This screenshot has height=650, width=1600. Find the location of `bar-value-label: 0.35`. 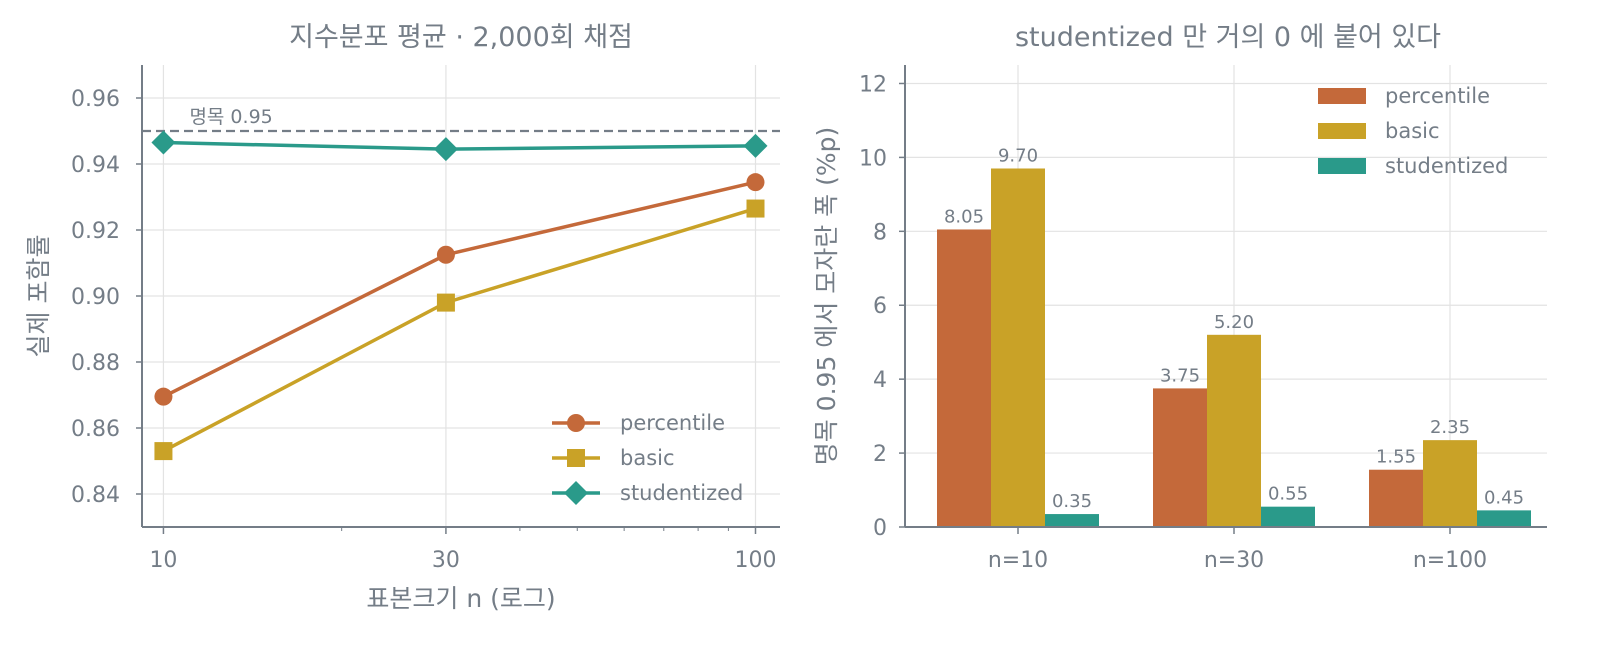

bar-value-label: 0.35 is located at coordinates (1072, 501).